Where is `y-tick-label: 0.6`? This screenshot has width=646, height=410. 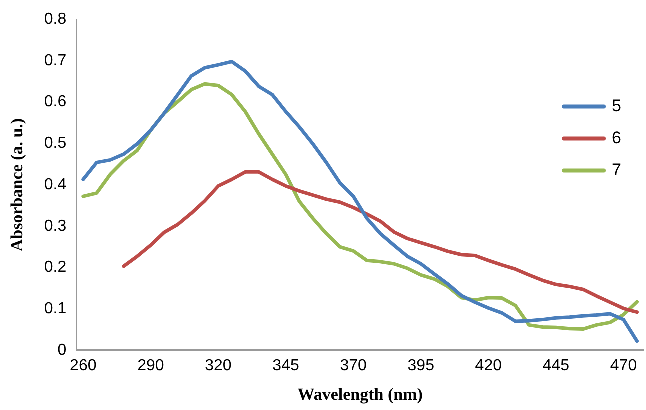 y-tick-label: 0.6 is located at coordinates (55, 102).